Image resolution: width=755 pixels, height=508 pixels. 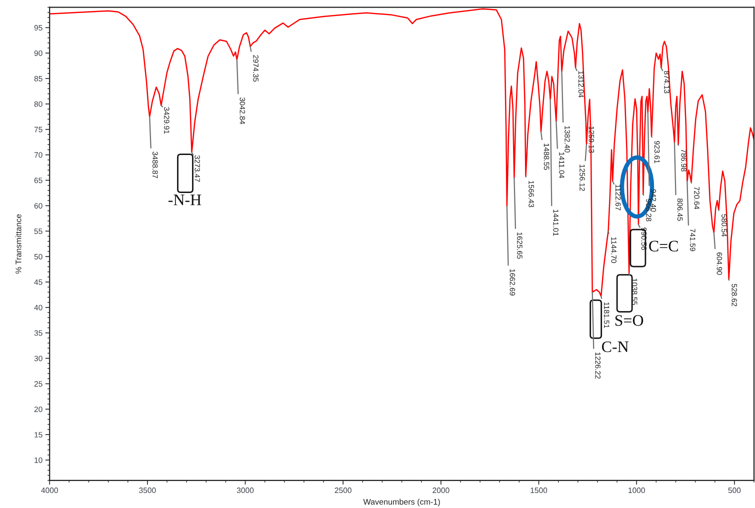 I want to click on x-axis-title: Wavenumbers (cm-1), so click(x=401, y=502).